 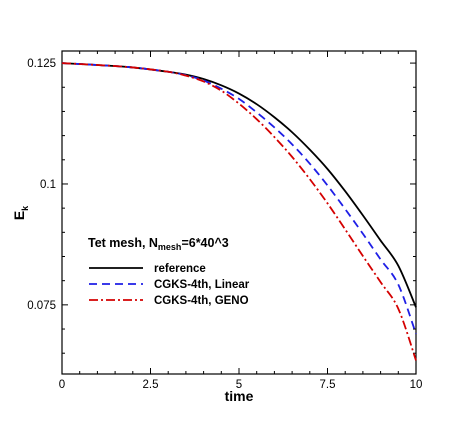 What do you see at coordinates (180, 269) in the screenshot?
I see `legend-label-1: reference` at bounding box center [180, 269].